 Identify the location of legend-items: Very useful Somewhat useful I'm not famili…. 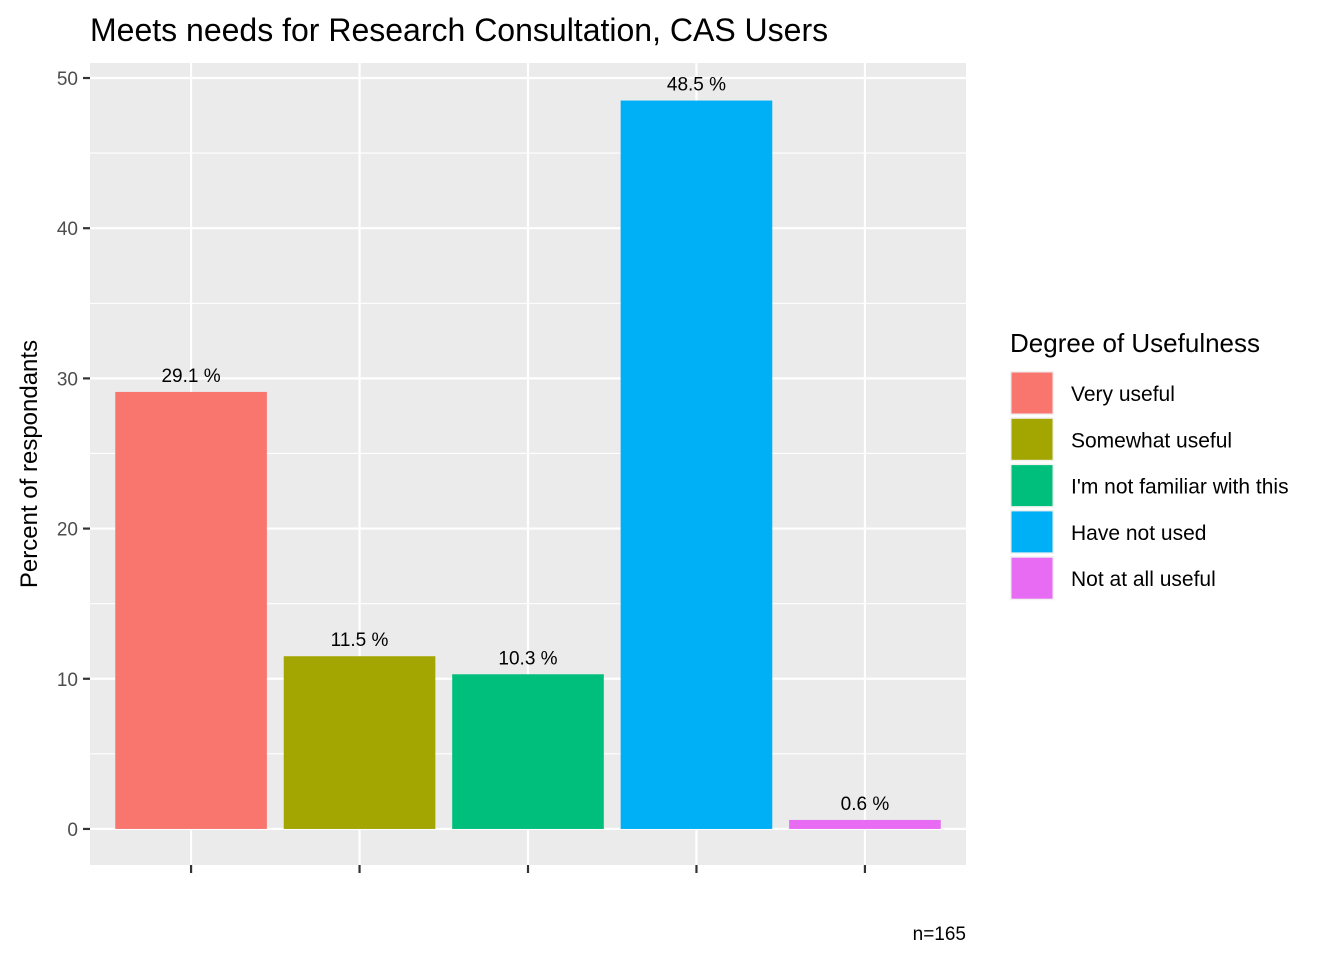
(1149, 486).